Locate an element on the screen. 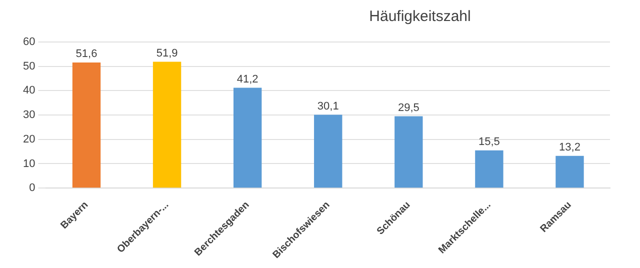 The height and width of the screenshot is (268, 640). data-label: 41,2 is located at coordinates (247, 79).